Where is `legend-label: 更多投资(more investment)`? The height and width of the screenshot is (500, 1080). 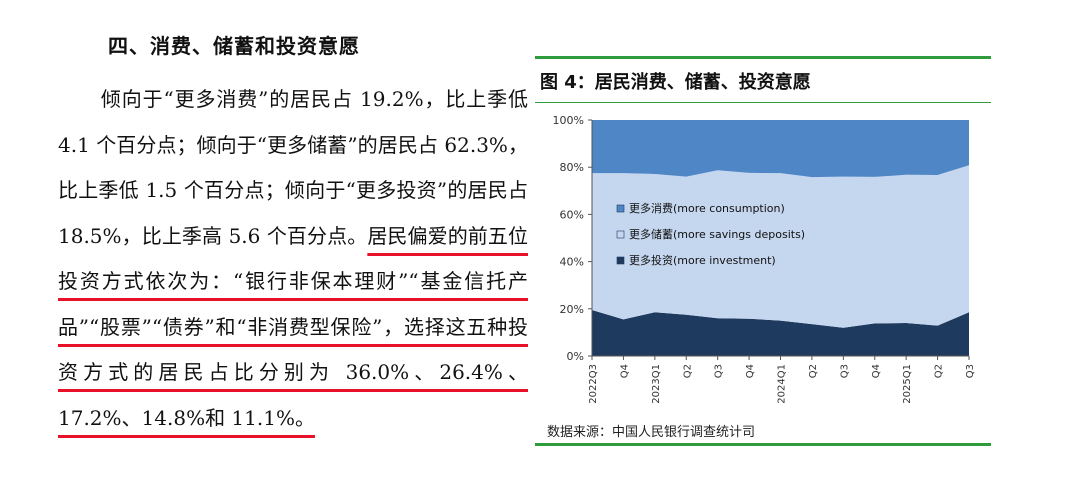
legend-label: 更多投资(more investment) is located at coordinates (702, 260).